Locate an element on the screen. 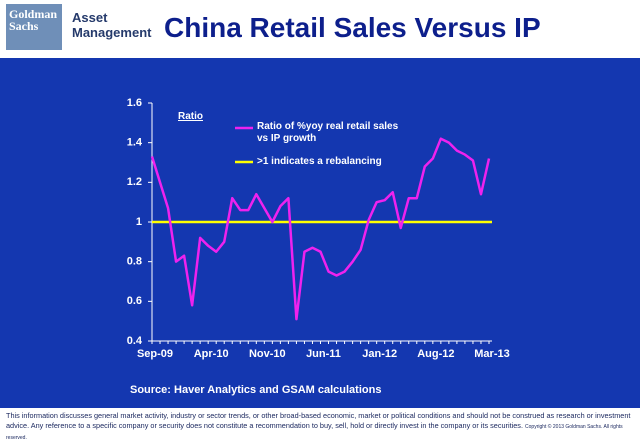  legend-title: Ratio is located at coordinates (190, 116).